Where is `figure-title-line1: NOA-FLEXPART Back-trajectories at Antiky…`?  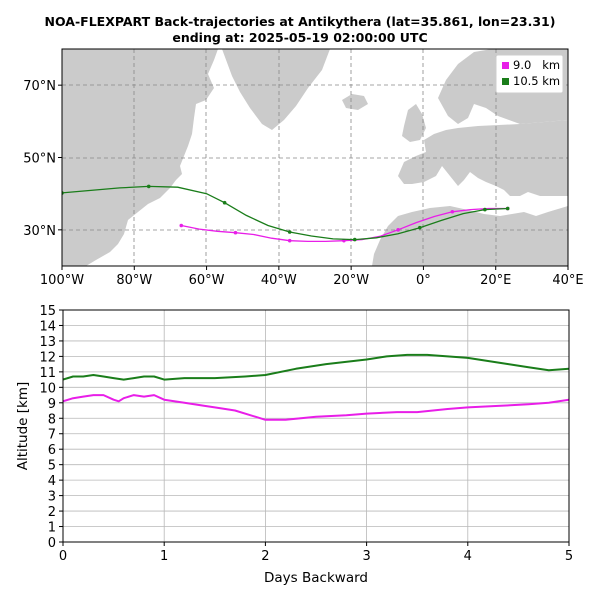
figure-title-line1: NOA-FLEXPART Back-trajectories at Antiky… is located at coordinates (300, 21).